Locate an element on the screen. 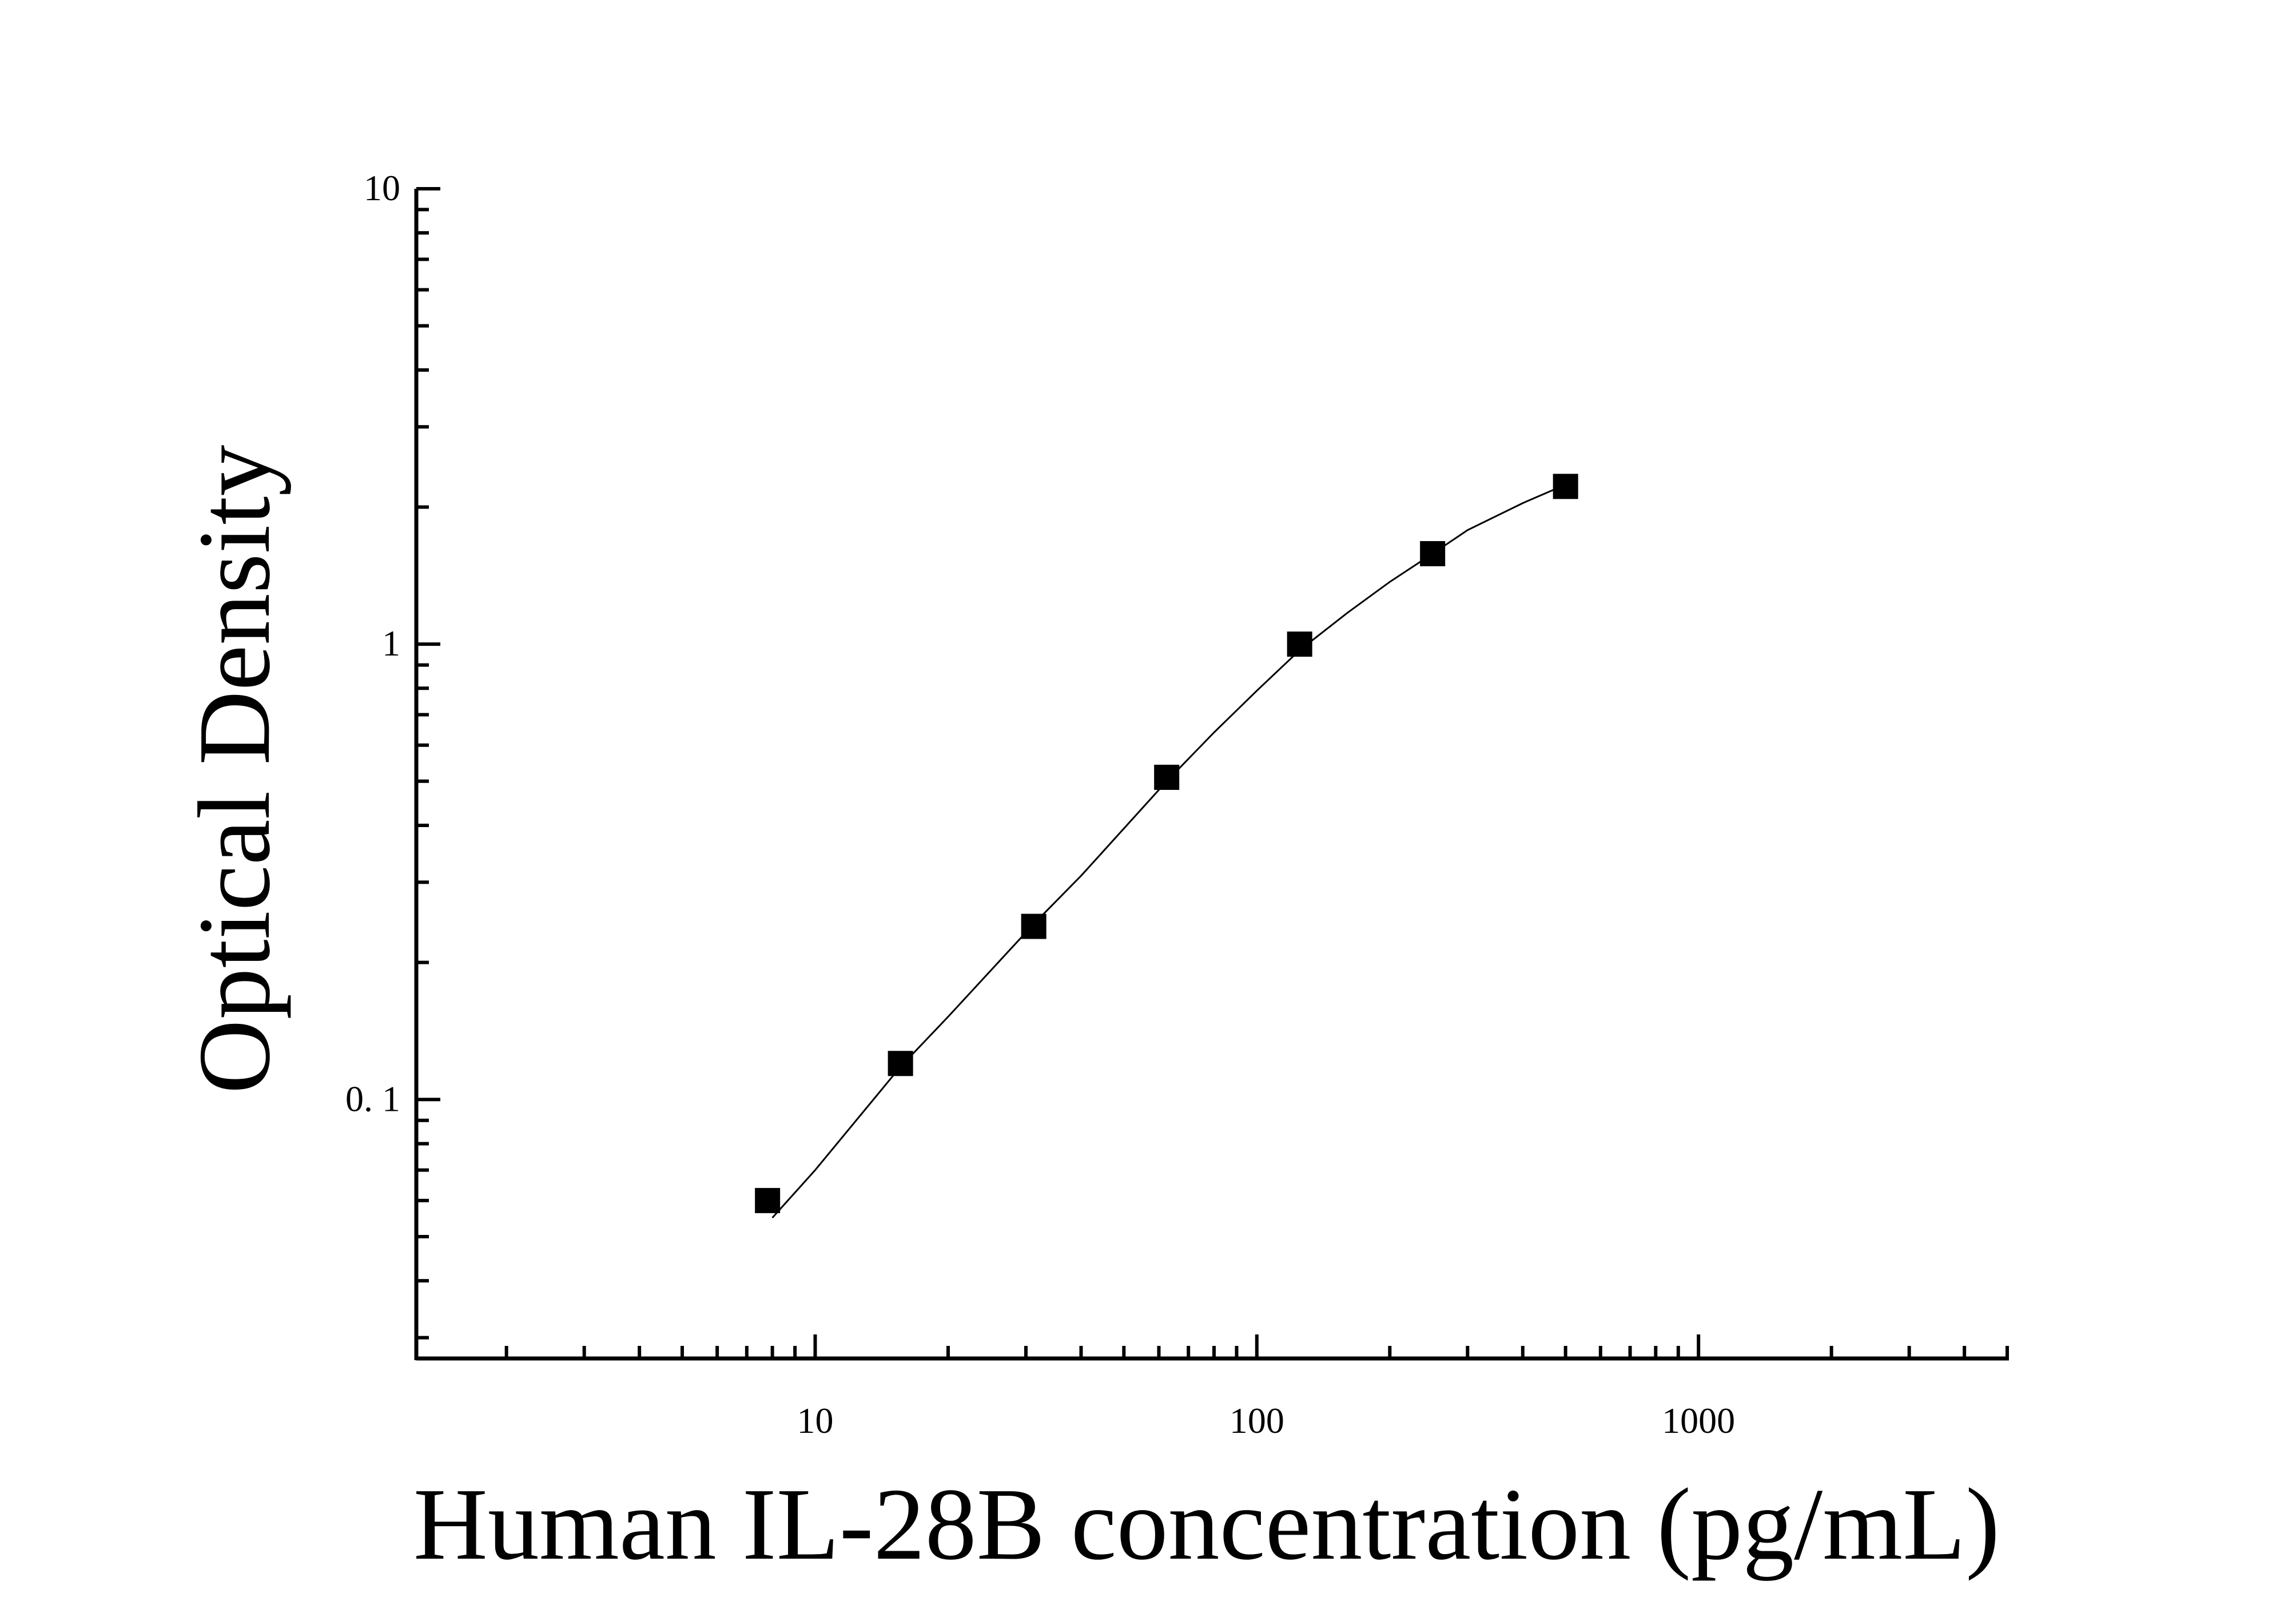 The height and width of the screenshot is (1605, 2296). y-tick-label: 0. 1 is located at coordinates (373, 1098).